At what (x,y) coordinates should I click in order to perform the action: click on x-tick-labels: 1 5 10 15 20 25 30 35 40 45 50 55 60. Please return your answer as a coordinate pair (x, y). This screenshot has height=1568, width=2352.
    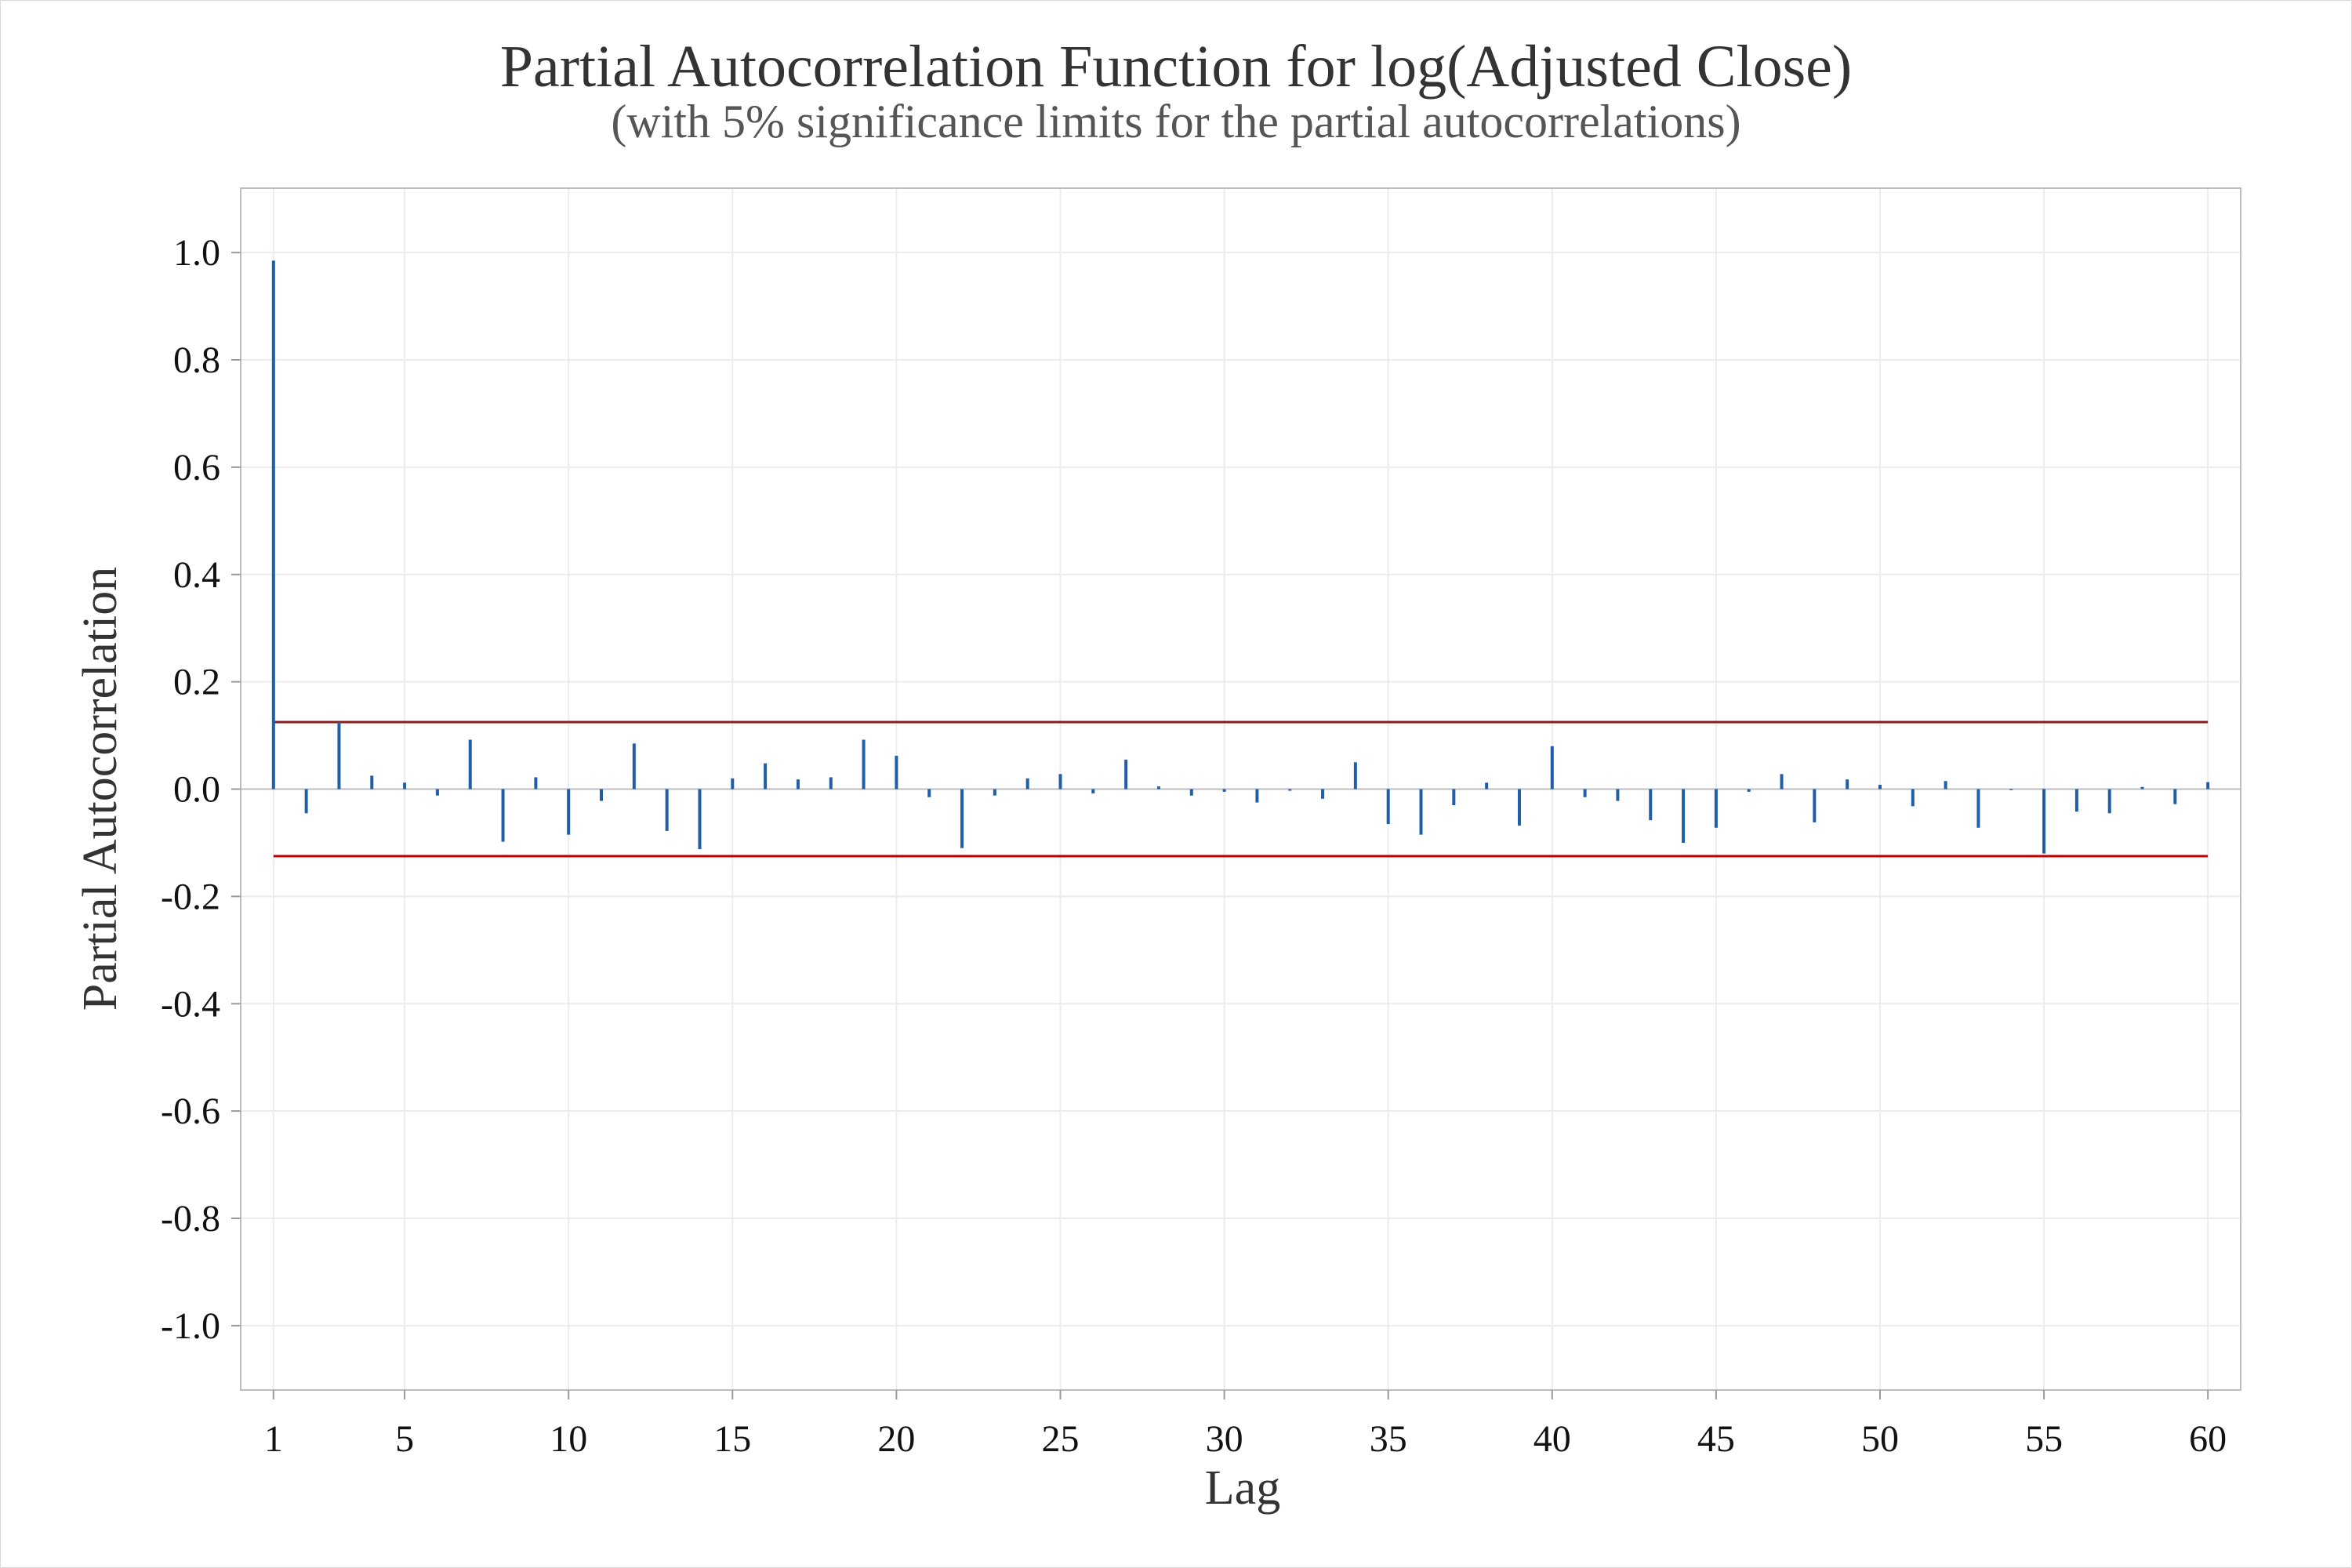
    Looking at the image, I should click on (1245, 1425).